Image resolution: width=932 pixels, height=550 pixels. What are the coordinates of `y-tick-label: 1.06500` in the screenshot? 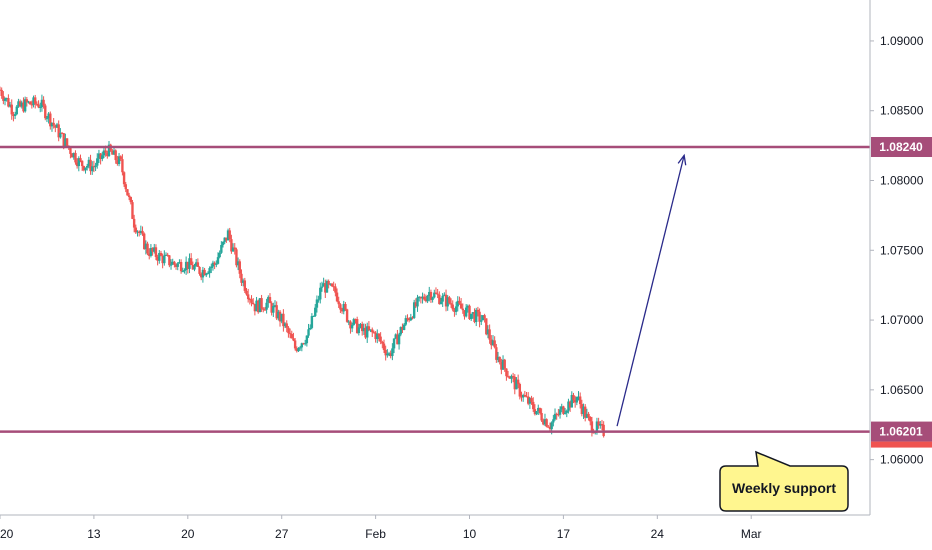 It's located at (902, 390).